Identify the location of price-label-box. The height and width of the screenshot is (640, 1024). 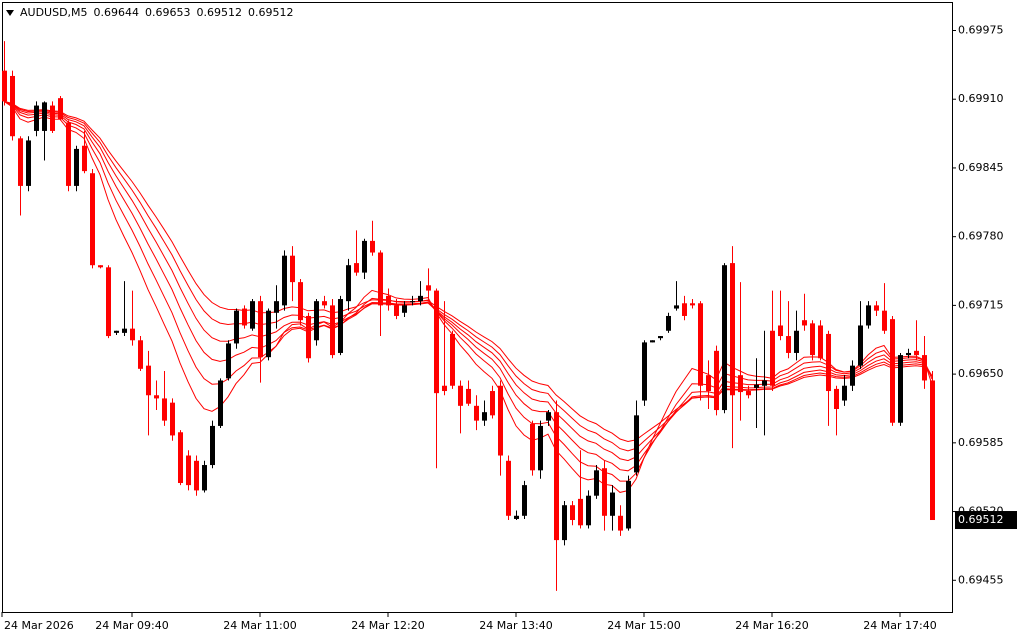
(986, 520).